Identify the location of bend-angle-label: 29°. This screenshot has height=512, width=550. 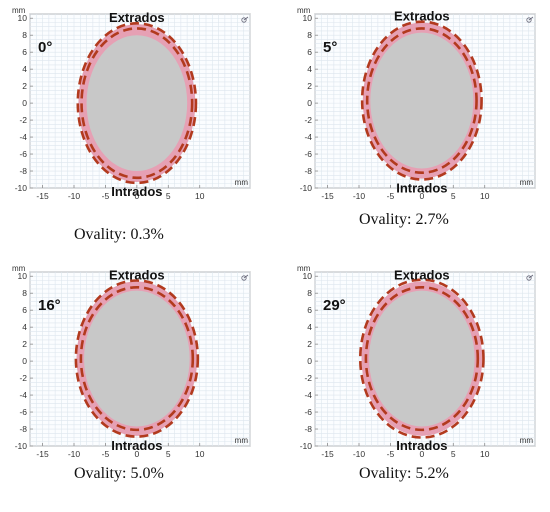
(334, 305).